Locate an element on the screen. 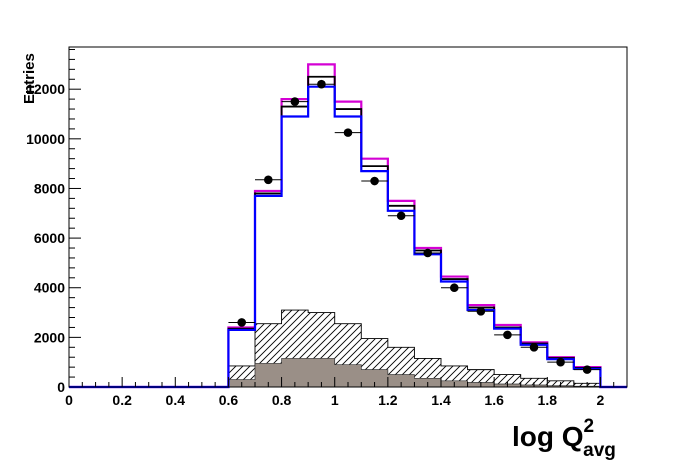  x-tick-label: 1.2 is located at coordinates (388, 400).